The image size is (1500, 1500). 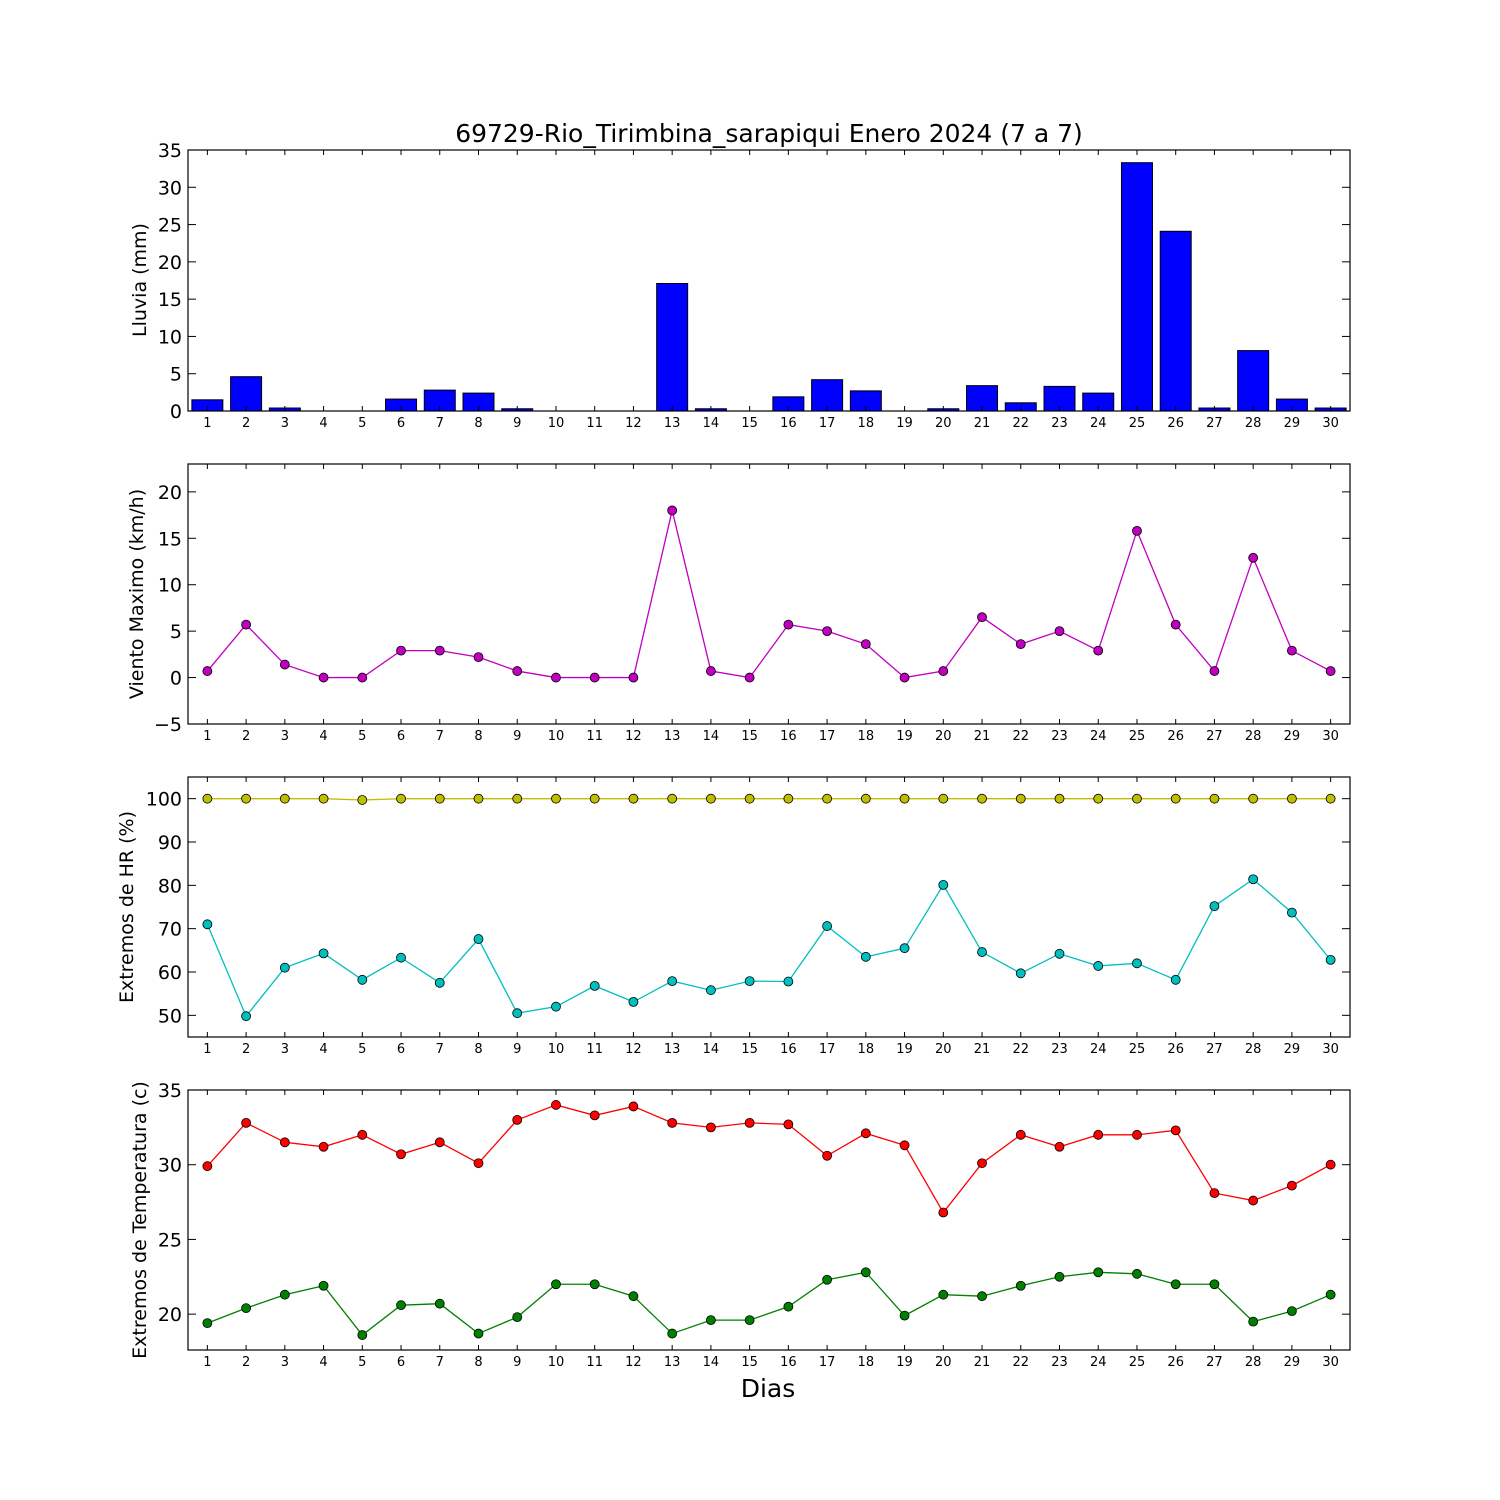 What do you see at coordinates (285, 1049) in the screenshot?
I see `humidity-x-tick-label: 3` at bounding box center [285, 1049].